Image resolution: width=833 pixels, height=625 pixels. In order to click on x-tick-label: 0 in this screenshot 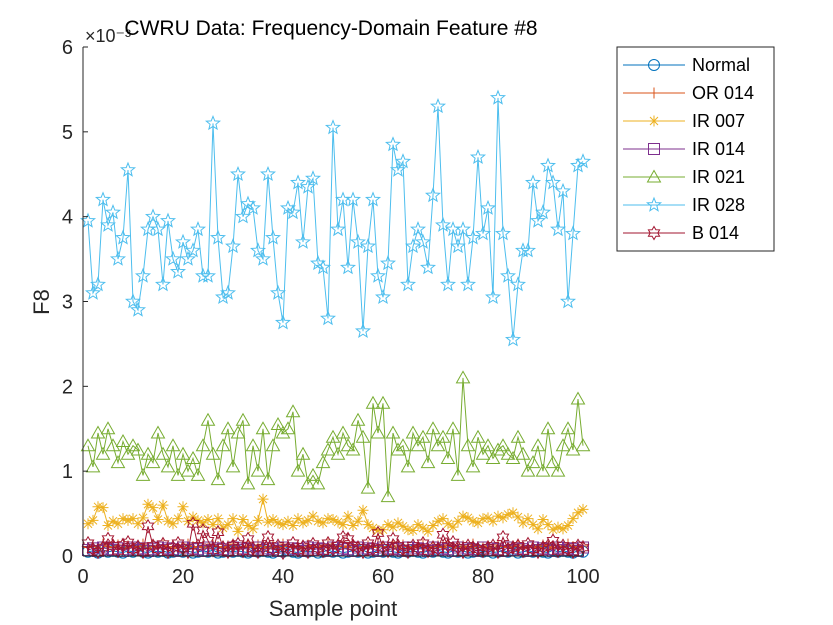, I will do `click(82, 577)`.